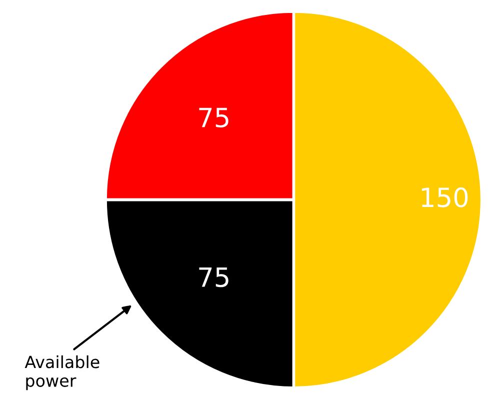 This screenshot has height=403, width=494. What do you see at coordinates (445, 197) in the screenshot?
I see `data-label: 150` at bounding box center [445, 197].